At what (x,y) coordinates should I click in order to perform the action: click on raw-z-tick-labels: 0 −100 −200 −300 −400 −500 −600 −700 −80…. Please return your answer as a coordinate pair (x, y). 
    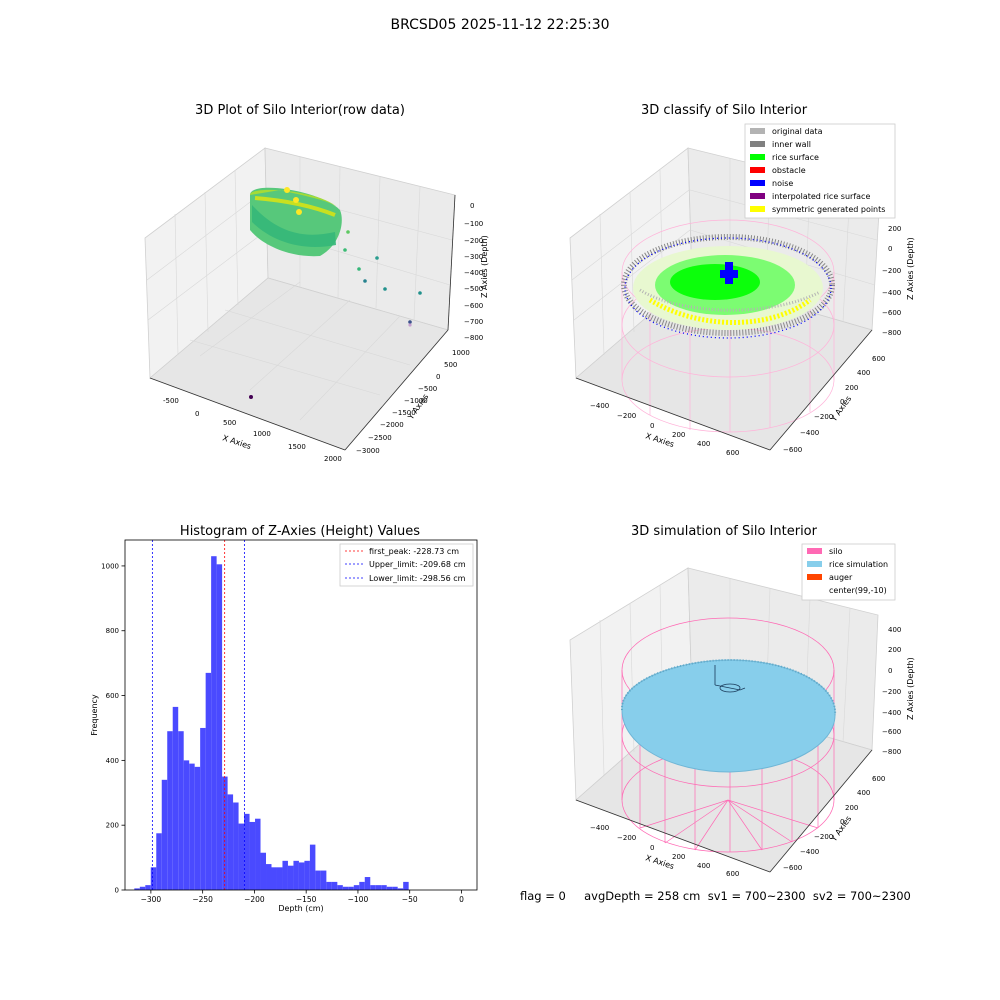
    Looking at the image, I should click on (473, 272).